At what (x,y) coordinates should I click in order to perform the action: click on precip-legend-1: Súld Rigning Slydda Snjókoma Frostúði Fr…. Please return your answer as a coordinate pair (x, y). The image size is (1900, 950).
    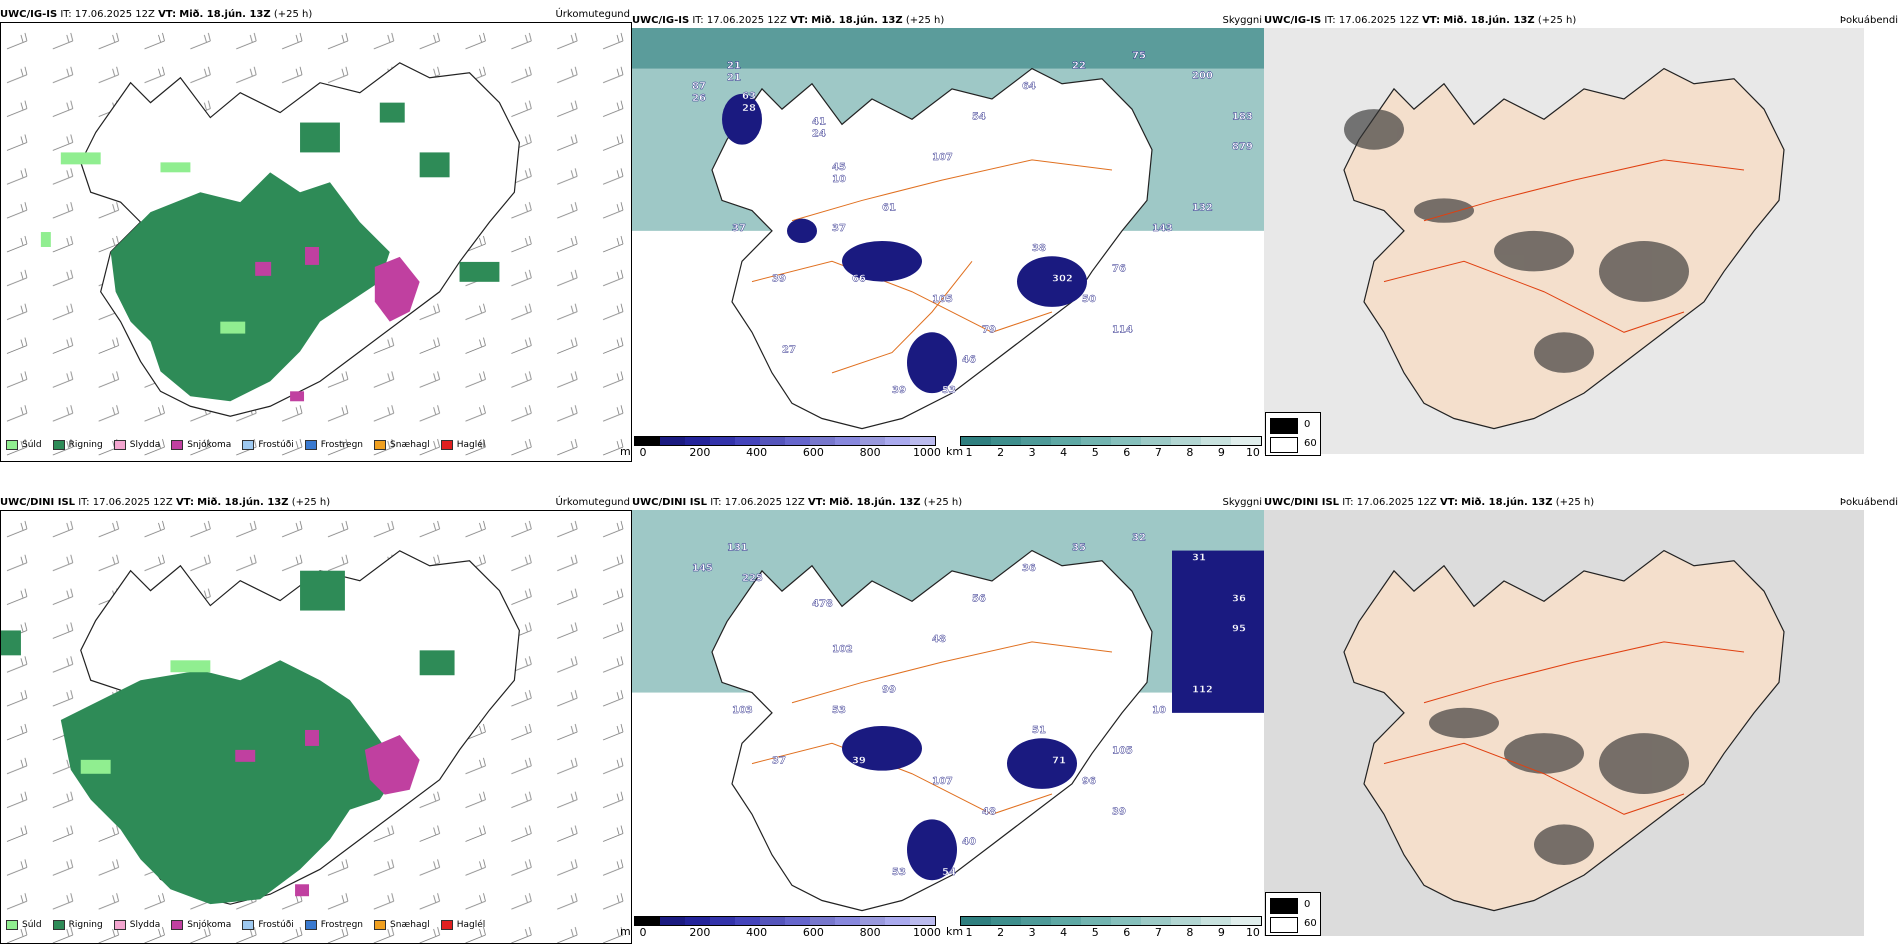
    Looking at the image, I should click on (249, 445).